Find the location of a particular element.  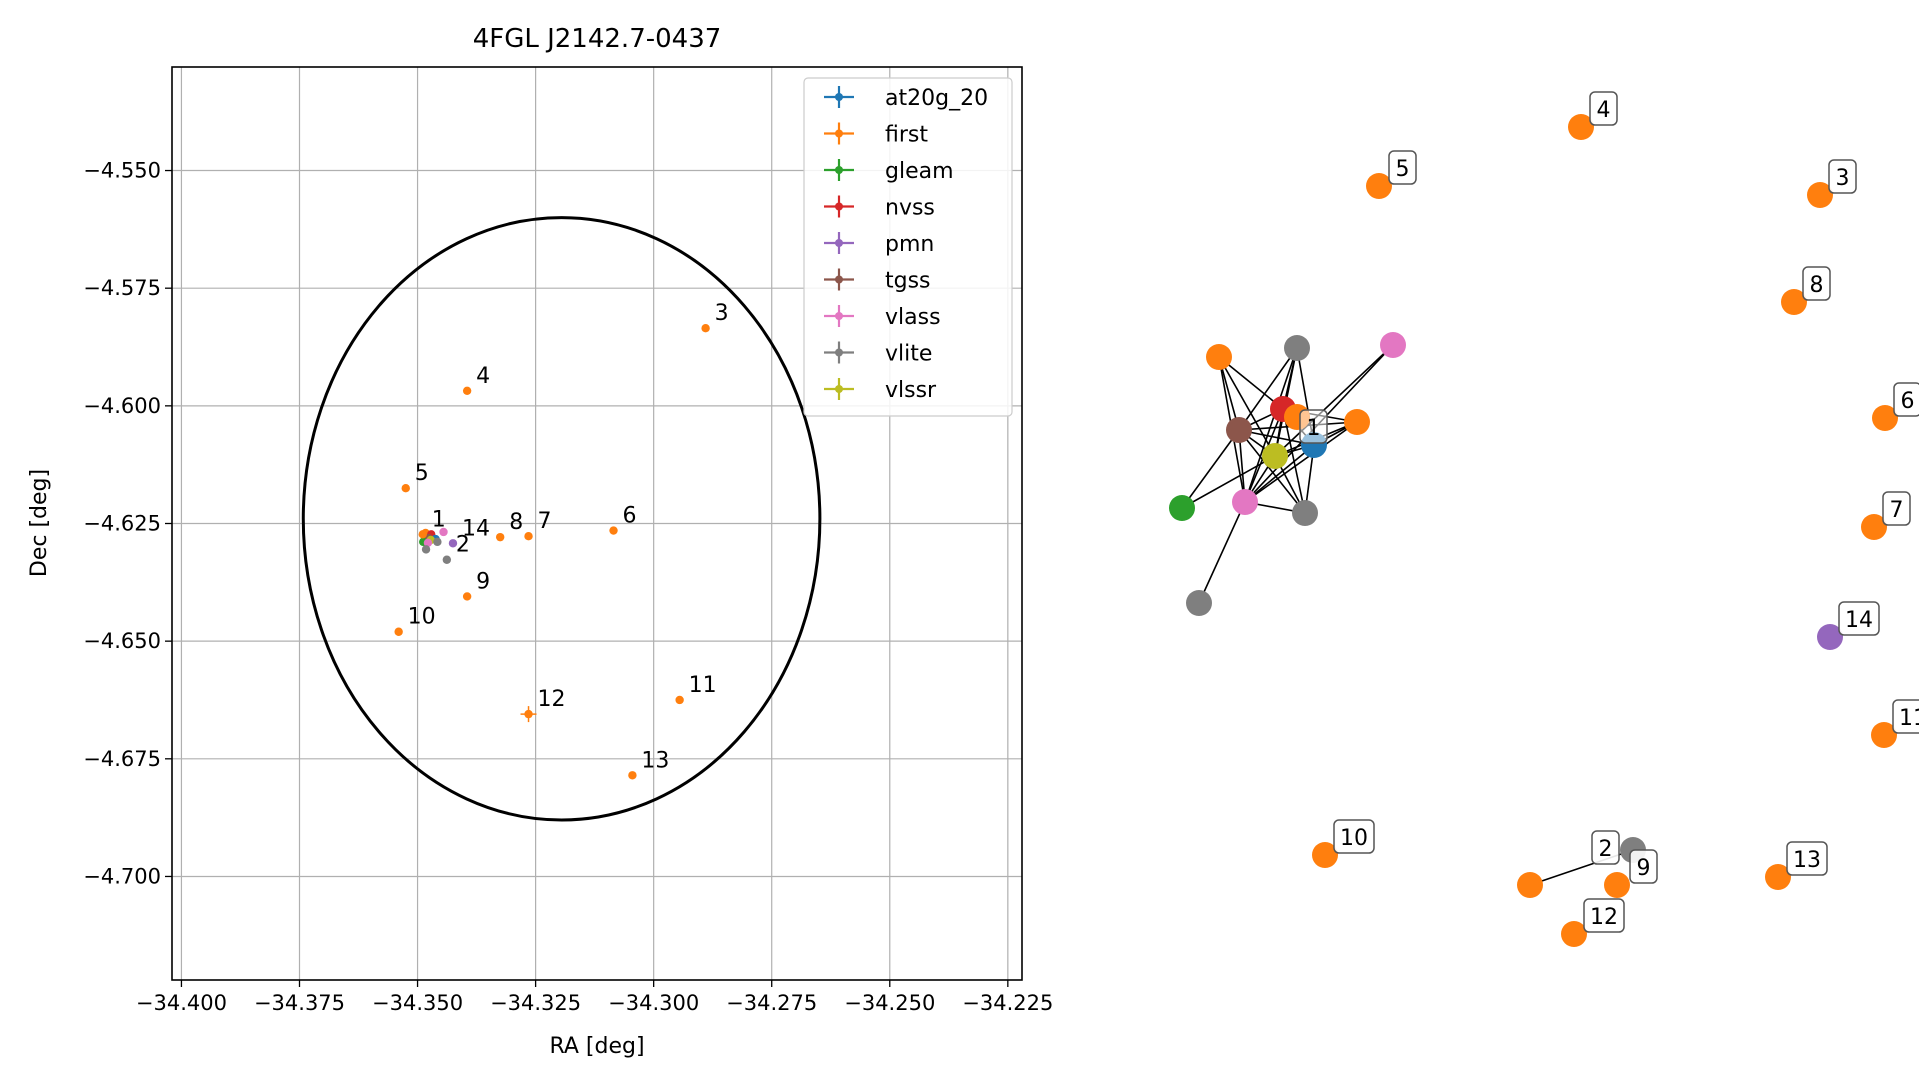

label-text: 6 is located at coordinates (1908, 401).